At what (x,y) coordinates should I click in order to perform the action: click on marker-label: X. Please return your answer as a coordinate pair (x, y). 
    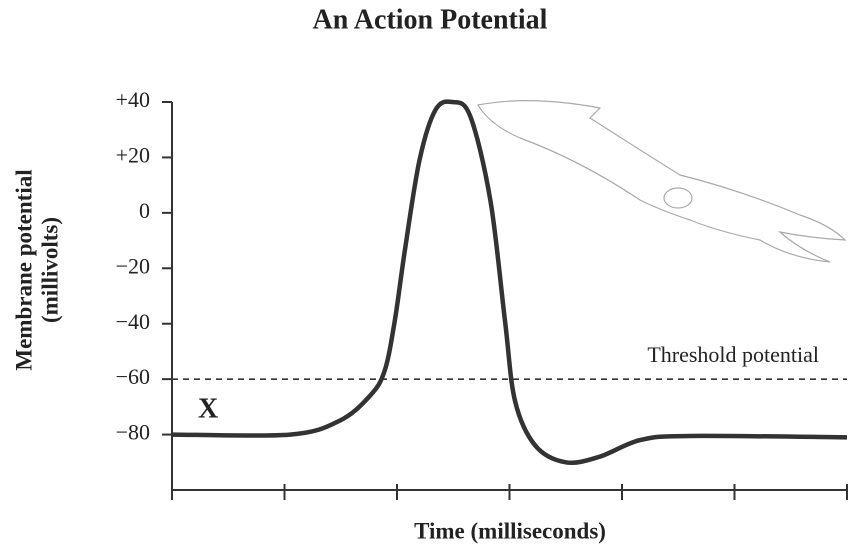
    Looking at the image, I should click on (208, 408).